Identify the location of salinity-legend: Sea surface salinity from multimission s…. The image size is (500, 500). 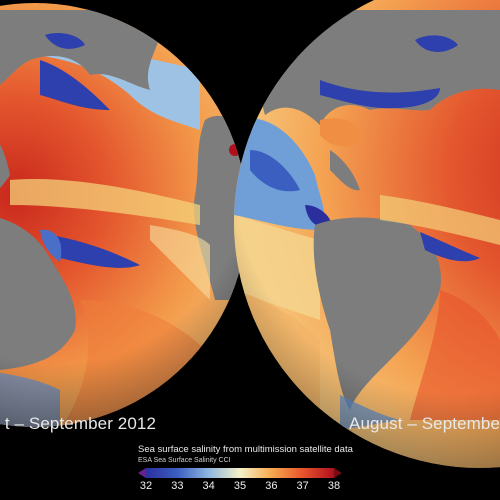
(245, 468).